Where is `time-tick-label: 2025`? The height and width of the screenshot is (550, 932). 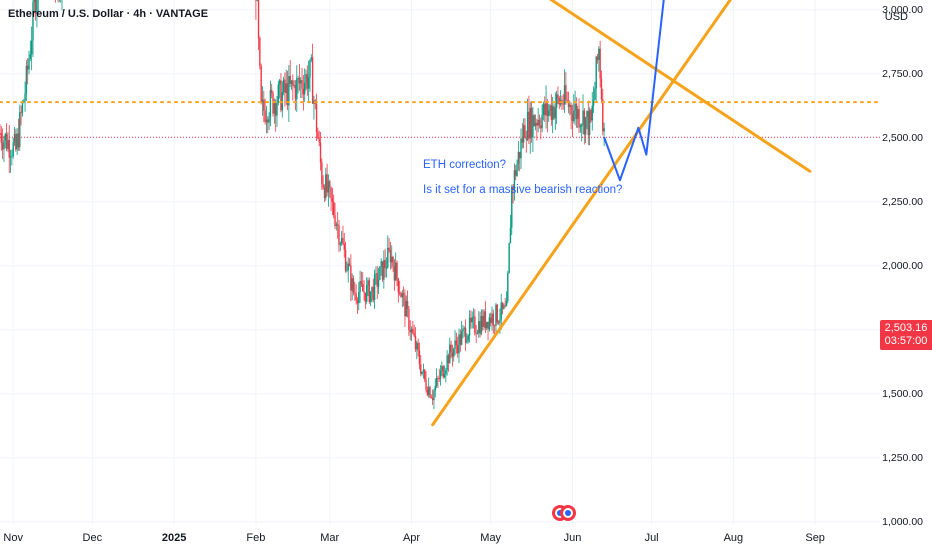 time-tick-label: 2025 is located at coordinates (174, 538).